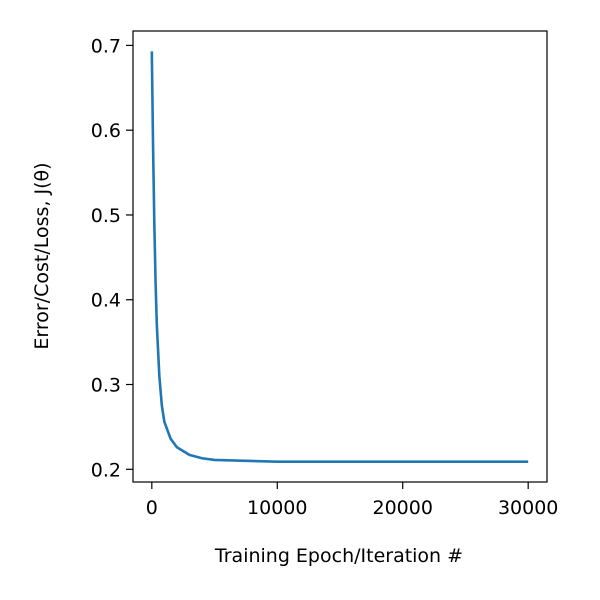  Describe the element at coordinates (152, 508) in the screenshot. I see `x-tick-label: 0` at that location.